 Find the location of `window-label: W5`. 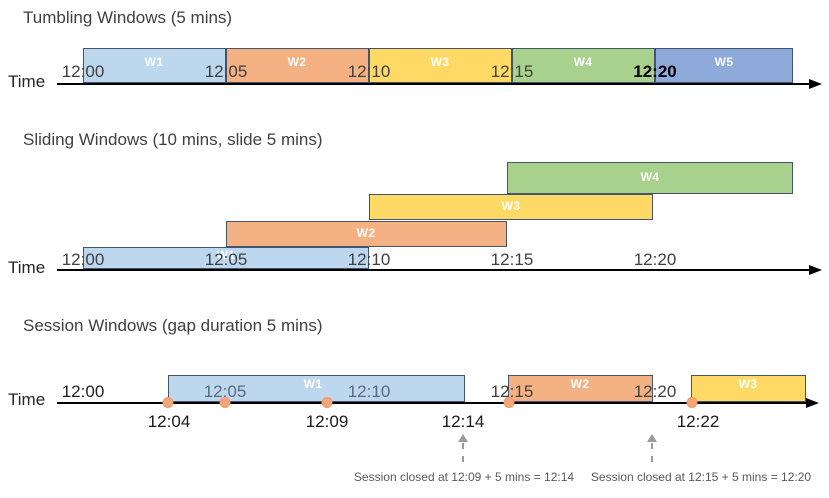

window-label: W5 is located at coordinates (724, 62).